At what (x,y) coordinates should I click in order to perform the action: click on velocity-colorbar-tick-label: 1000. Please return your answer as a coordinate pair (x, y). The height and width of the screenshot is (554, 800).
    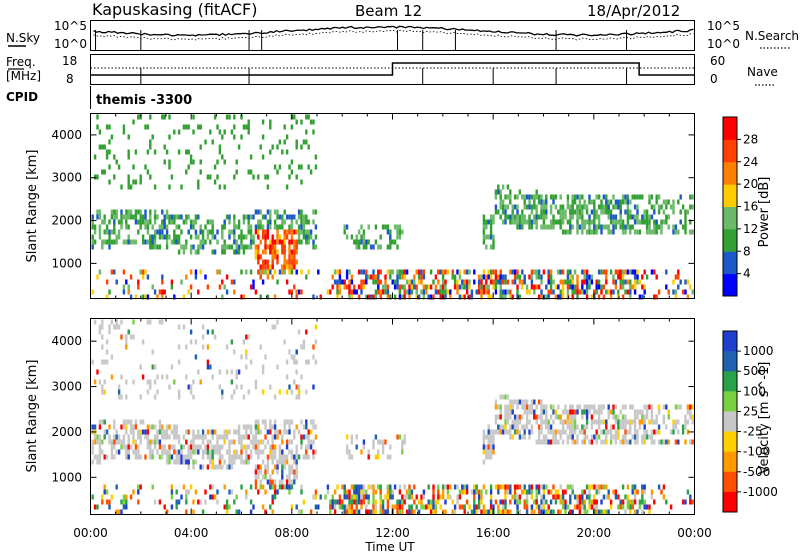
    Looking at the image, I should click on (758, 351).